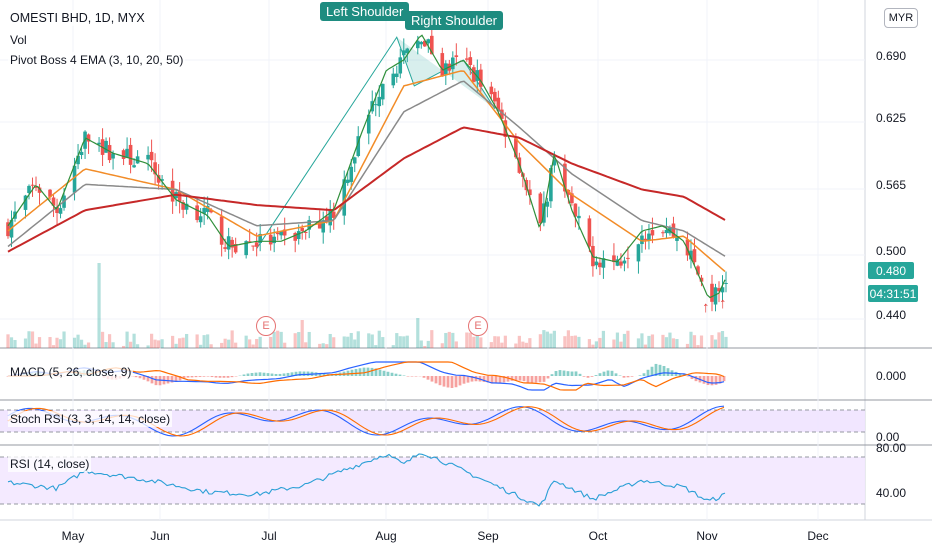 Image resolution: width=932 pixels, height=550 pixels. I want to click on time-tick-label: Dec, so click(817, 536).